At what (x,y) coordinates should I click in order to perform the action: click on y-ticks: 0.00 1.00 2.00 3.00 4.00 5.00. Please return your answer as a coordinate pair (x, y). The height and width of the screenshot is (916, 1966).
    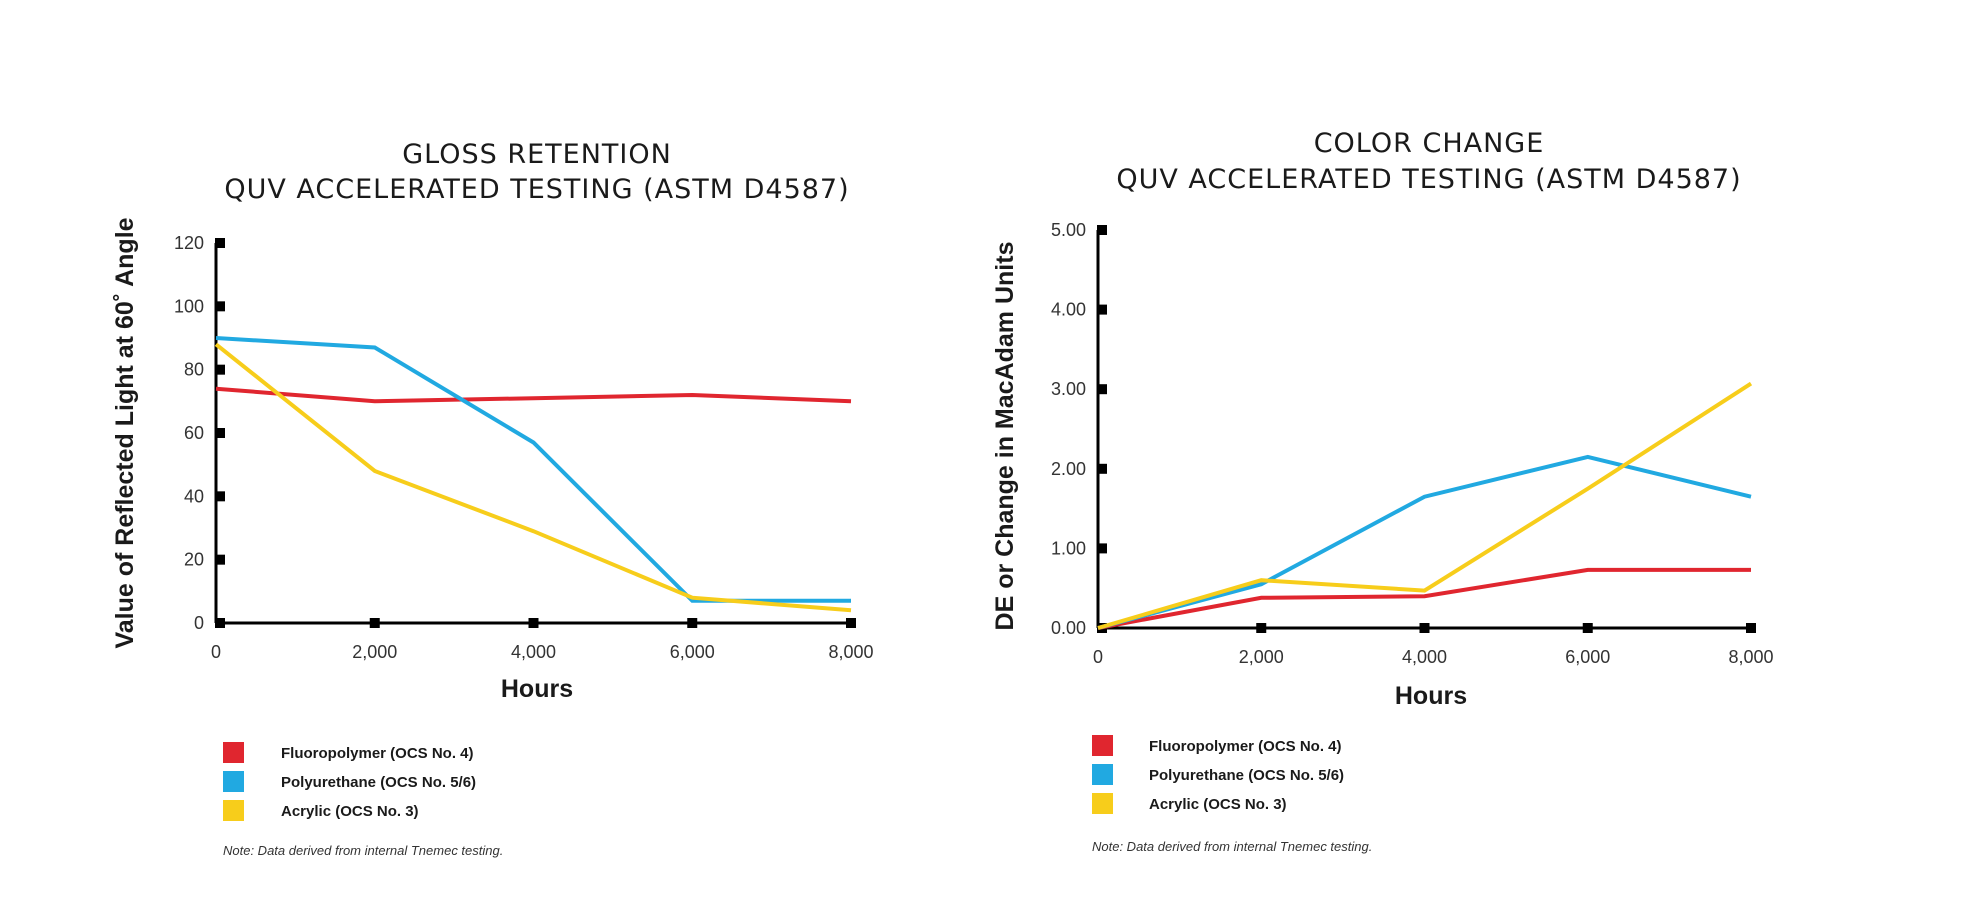
    Looking at the image, I should click on (1079, 429).